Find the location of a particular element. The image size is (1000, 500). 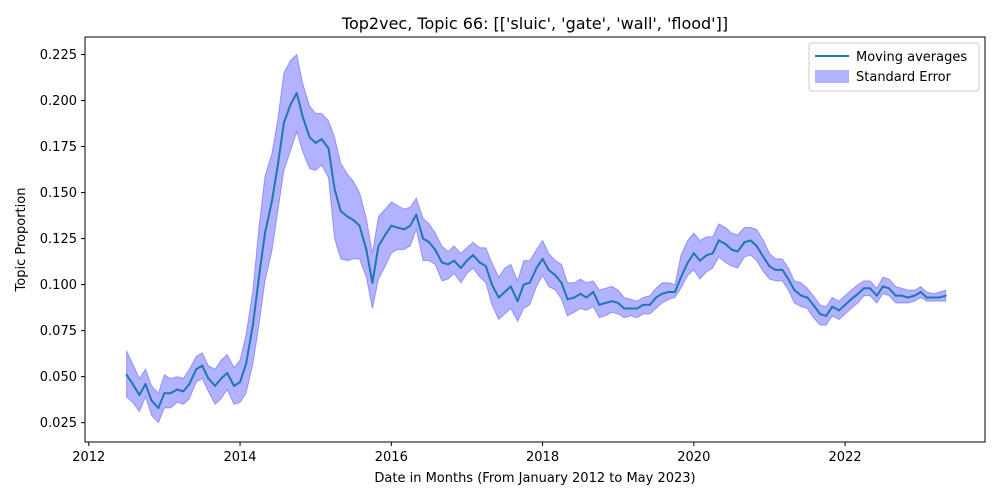

y-tick-label: 0.050 is located at coordinates (58, 377).